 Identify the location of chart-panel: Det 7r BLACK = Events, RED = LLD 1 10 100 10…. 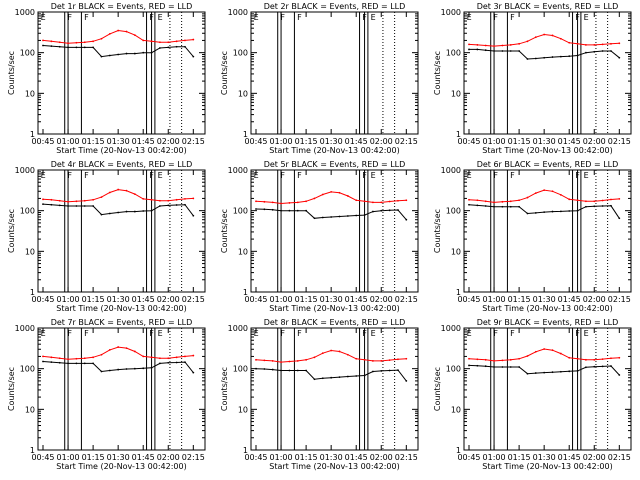
(106, 394).